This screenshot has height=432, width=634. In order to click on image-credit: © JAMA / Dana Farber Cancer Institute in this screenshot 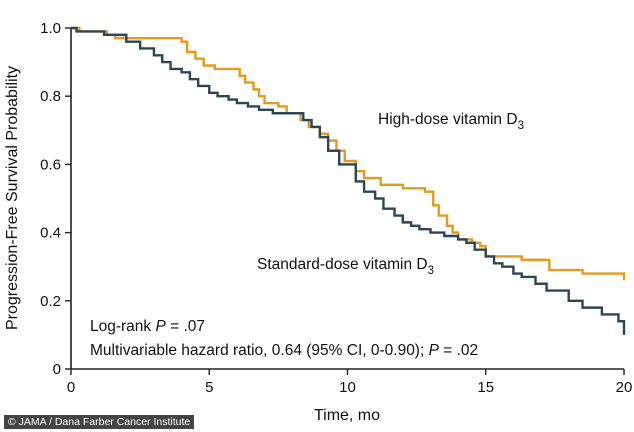, I will do `click(99, 422)`.